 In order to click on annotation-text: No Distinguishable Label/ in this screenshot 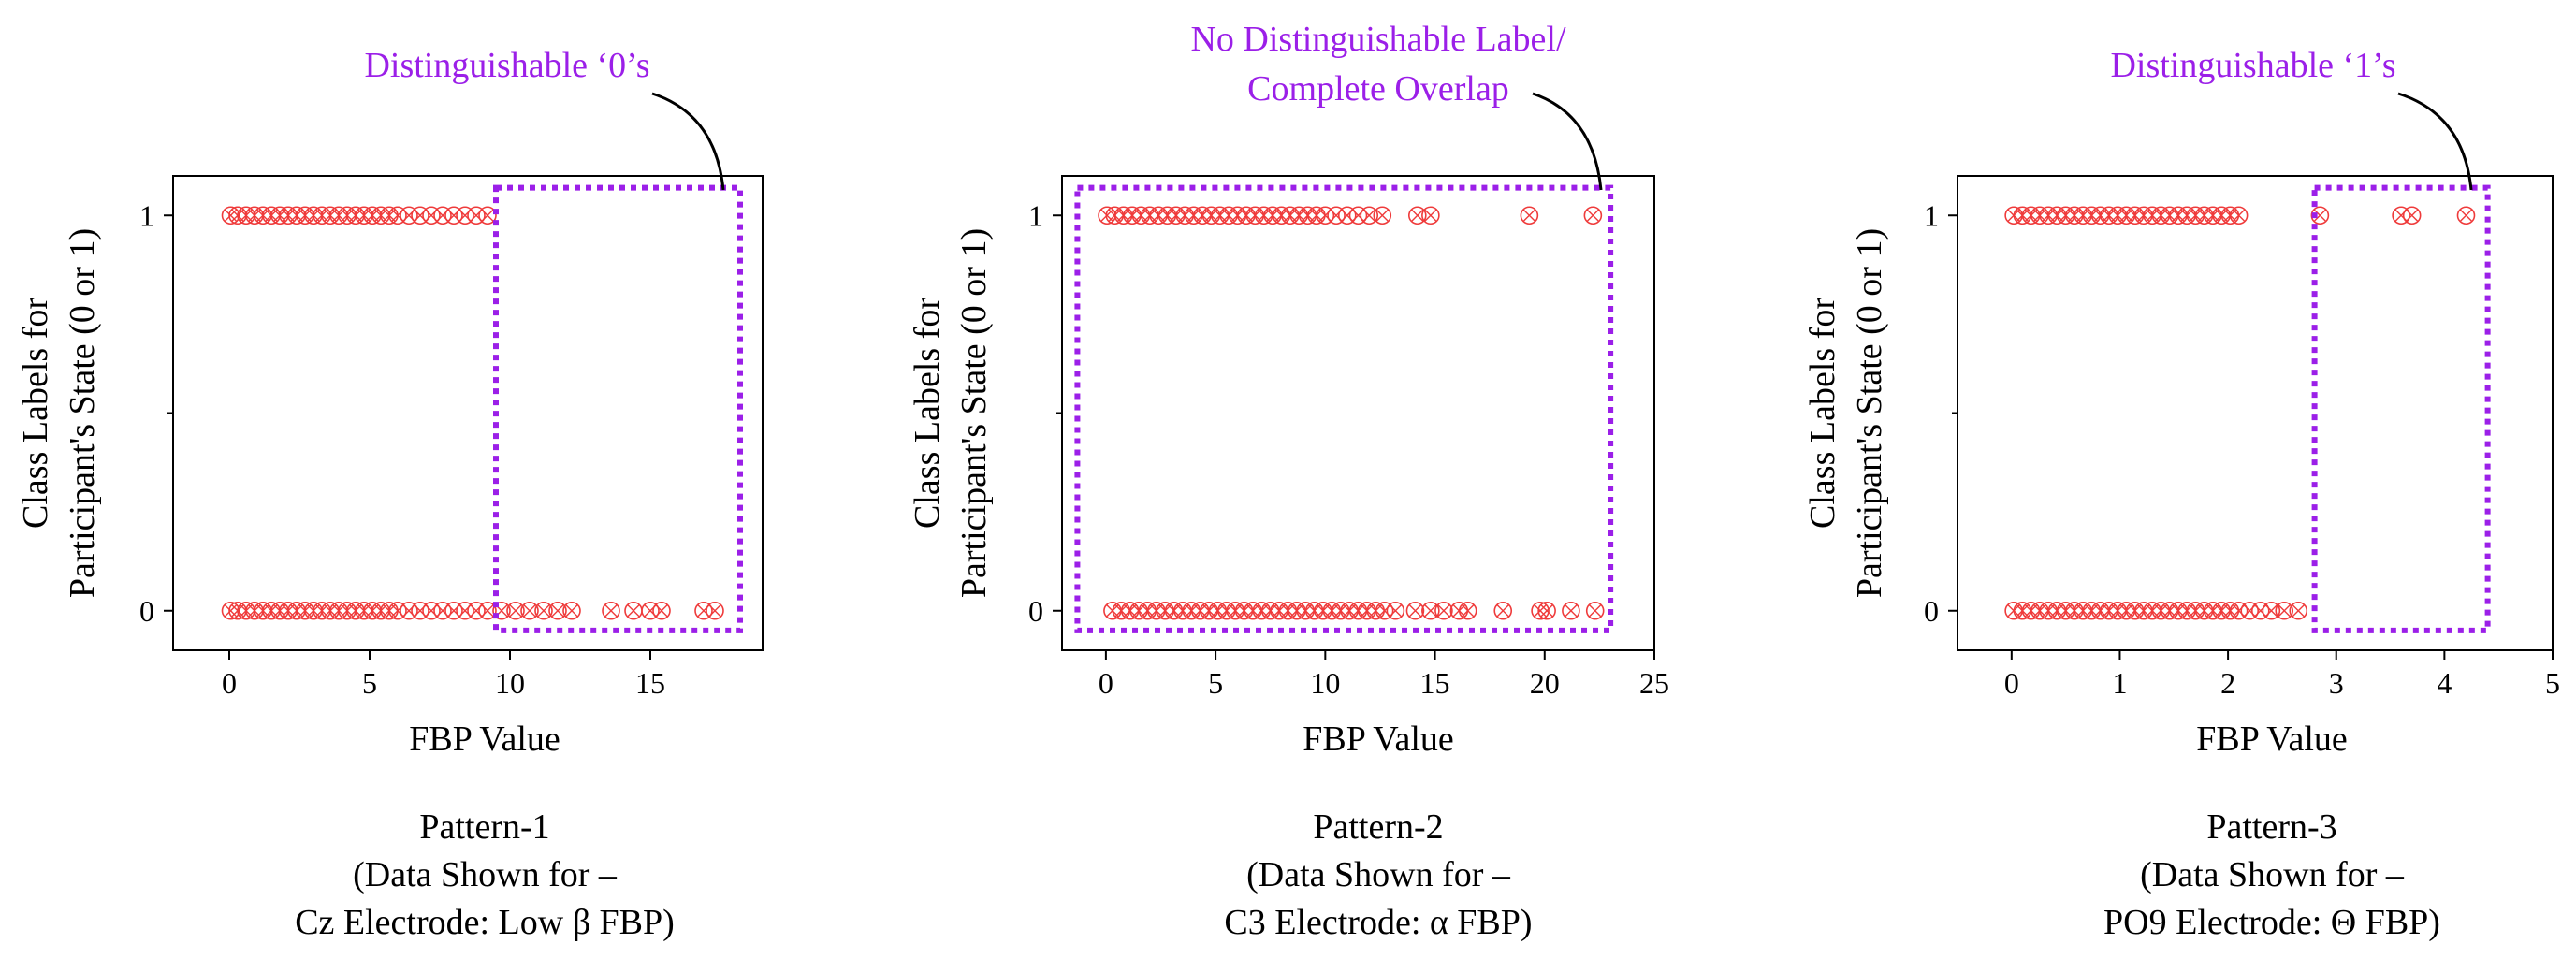, I will do `click(1377, 39)`.